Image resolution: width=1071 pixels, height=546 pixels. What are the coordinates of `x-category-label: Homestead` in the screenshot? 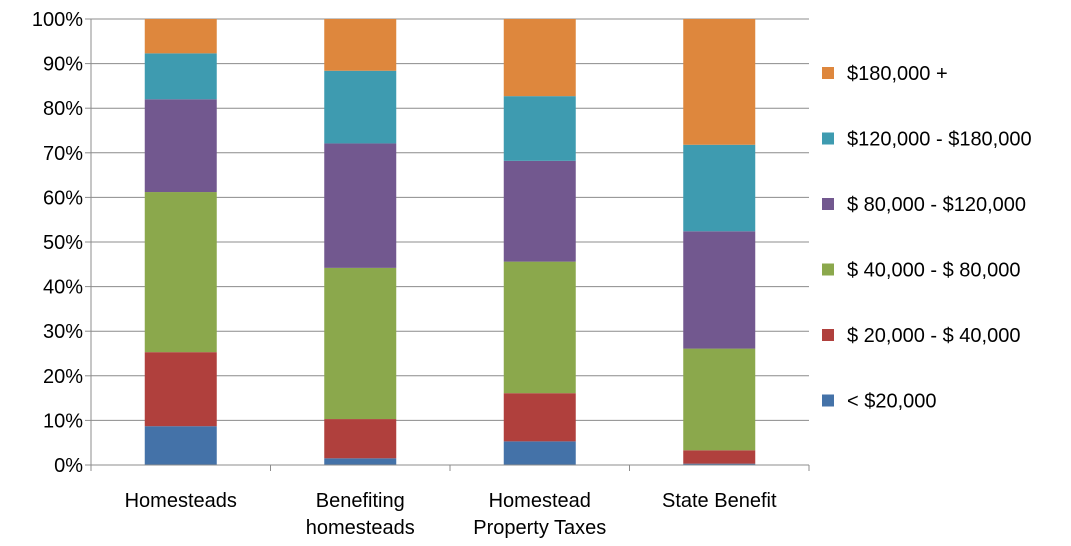 It's located at (540, 501).